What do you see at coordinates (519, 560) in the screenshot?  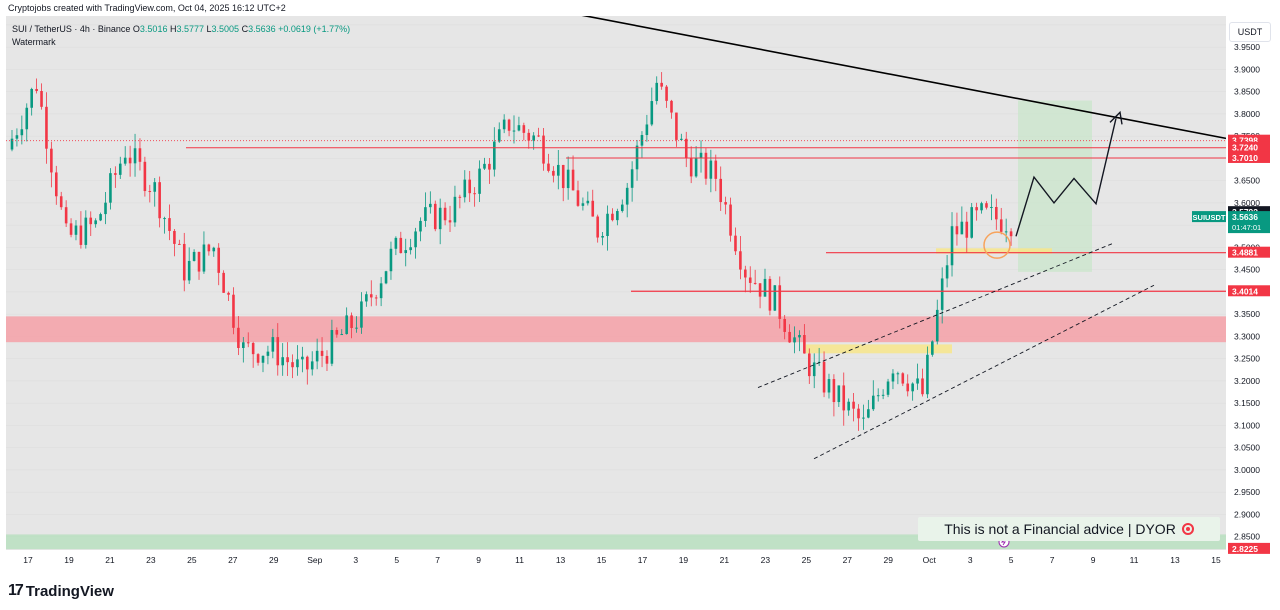 I see `x-tick-label: 11` at bounding box center [519, 560].